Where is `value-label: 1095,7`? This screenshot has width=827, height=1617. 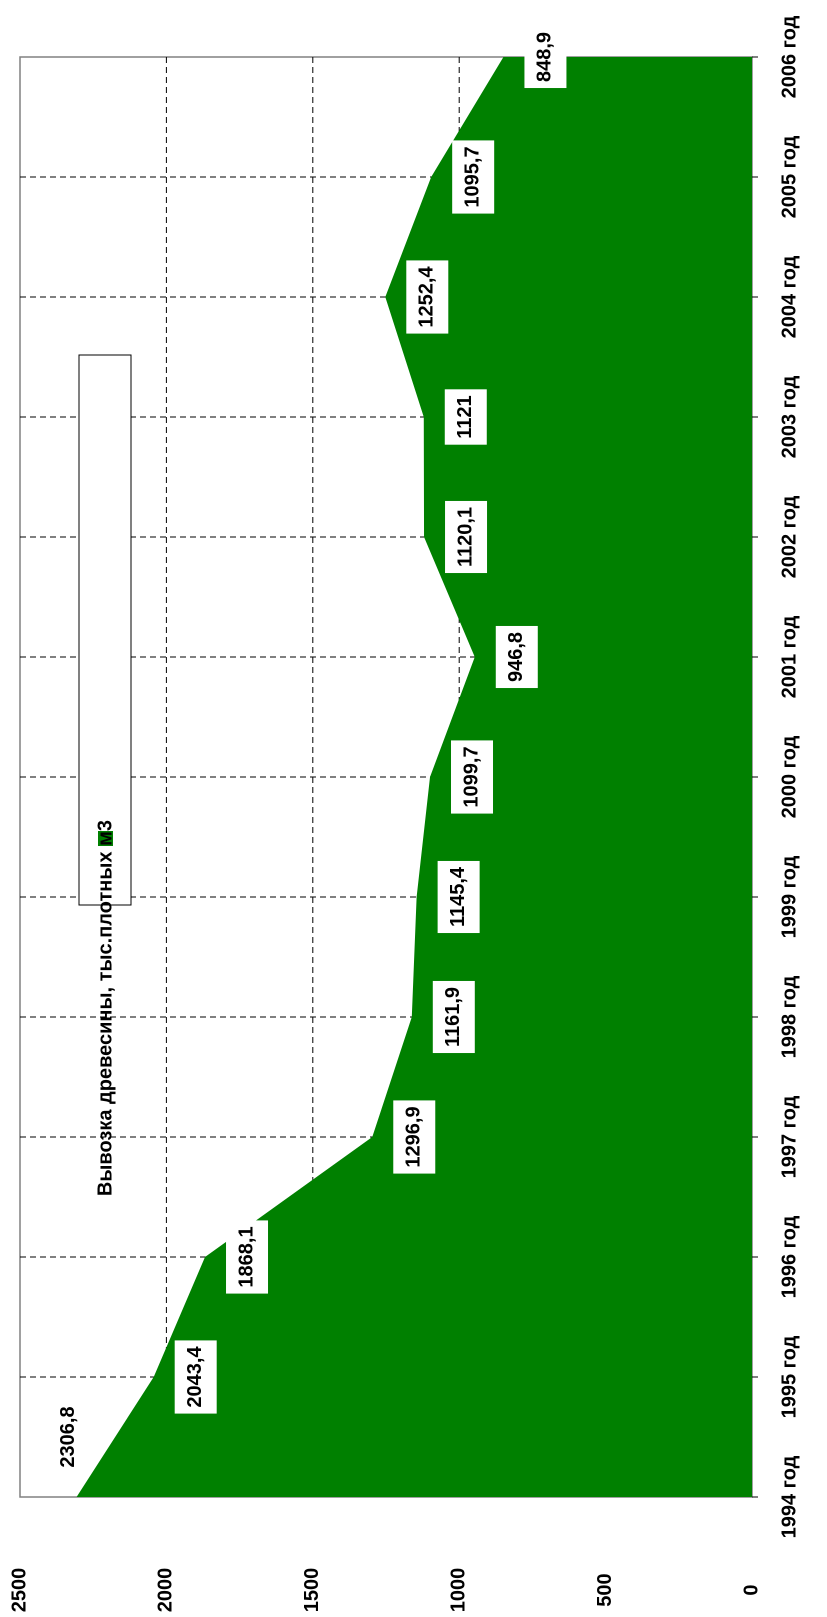
value-label: 1095,7 is located at coordinates (472, 176).